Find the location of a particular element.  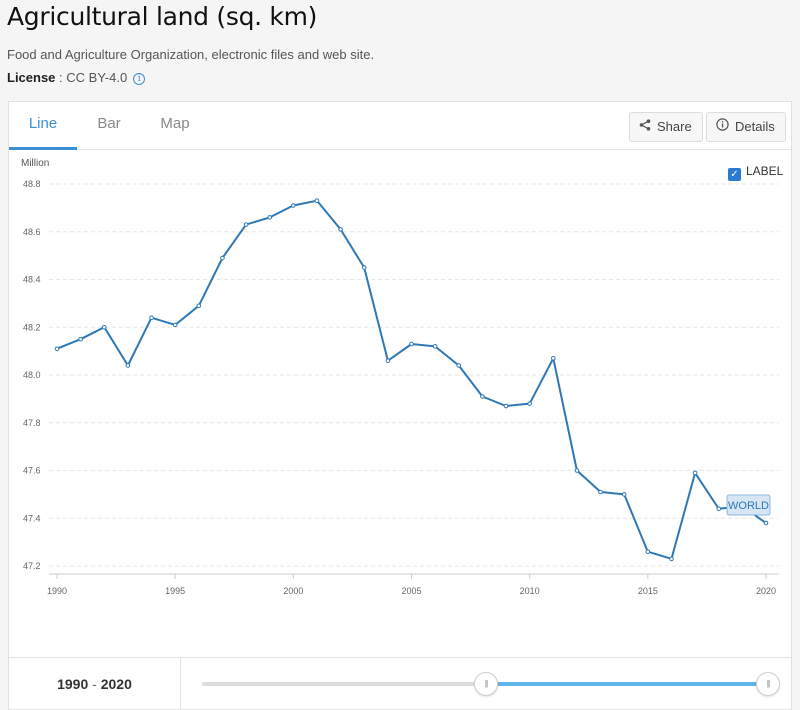

details-label: Details is located at coordinates (755, 126).